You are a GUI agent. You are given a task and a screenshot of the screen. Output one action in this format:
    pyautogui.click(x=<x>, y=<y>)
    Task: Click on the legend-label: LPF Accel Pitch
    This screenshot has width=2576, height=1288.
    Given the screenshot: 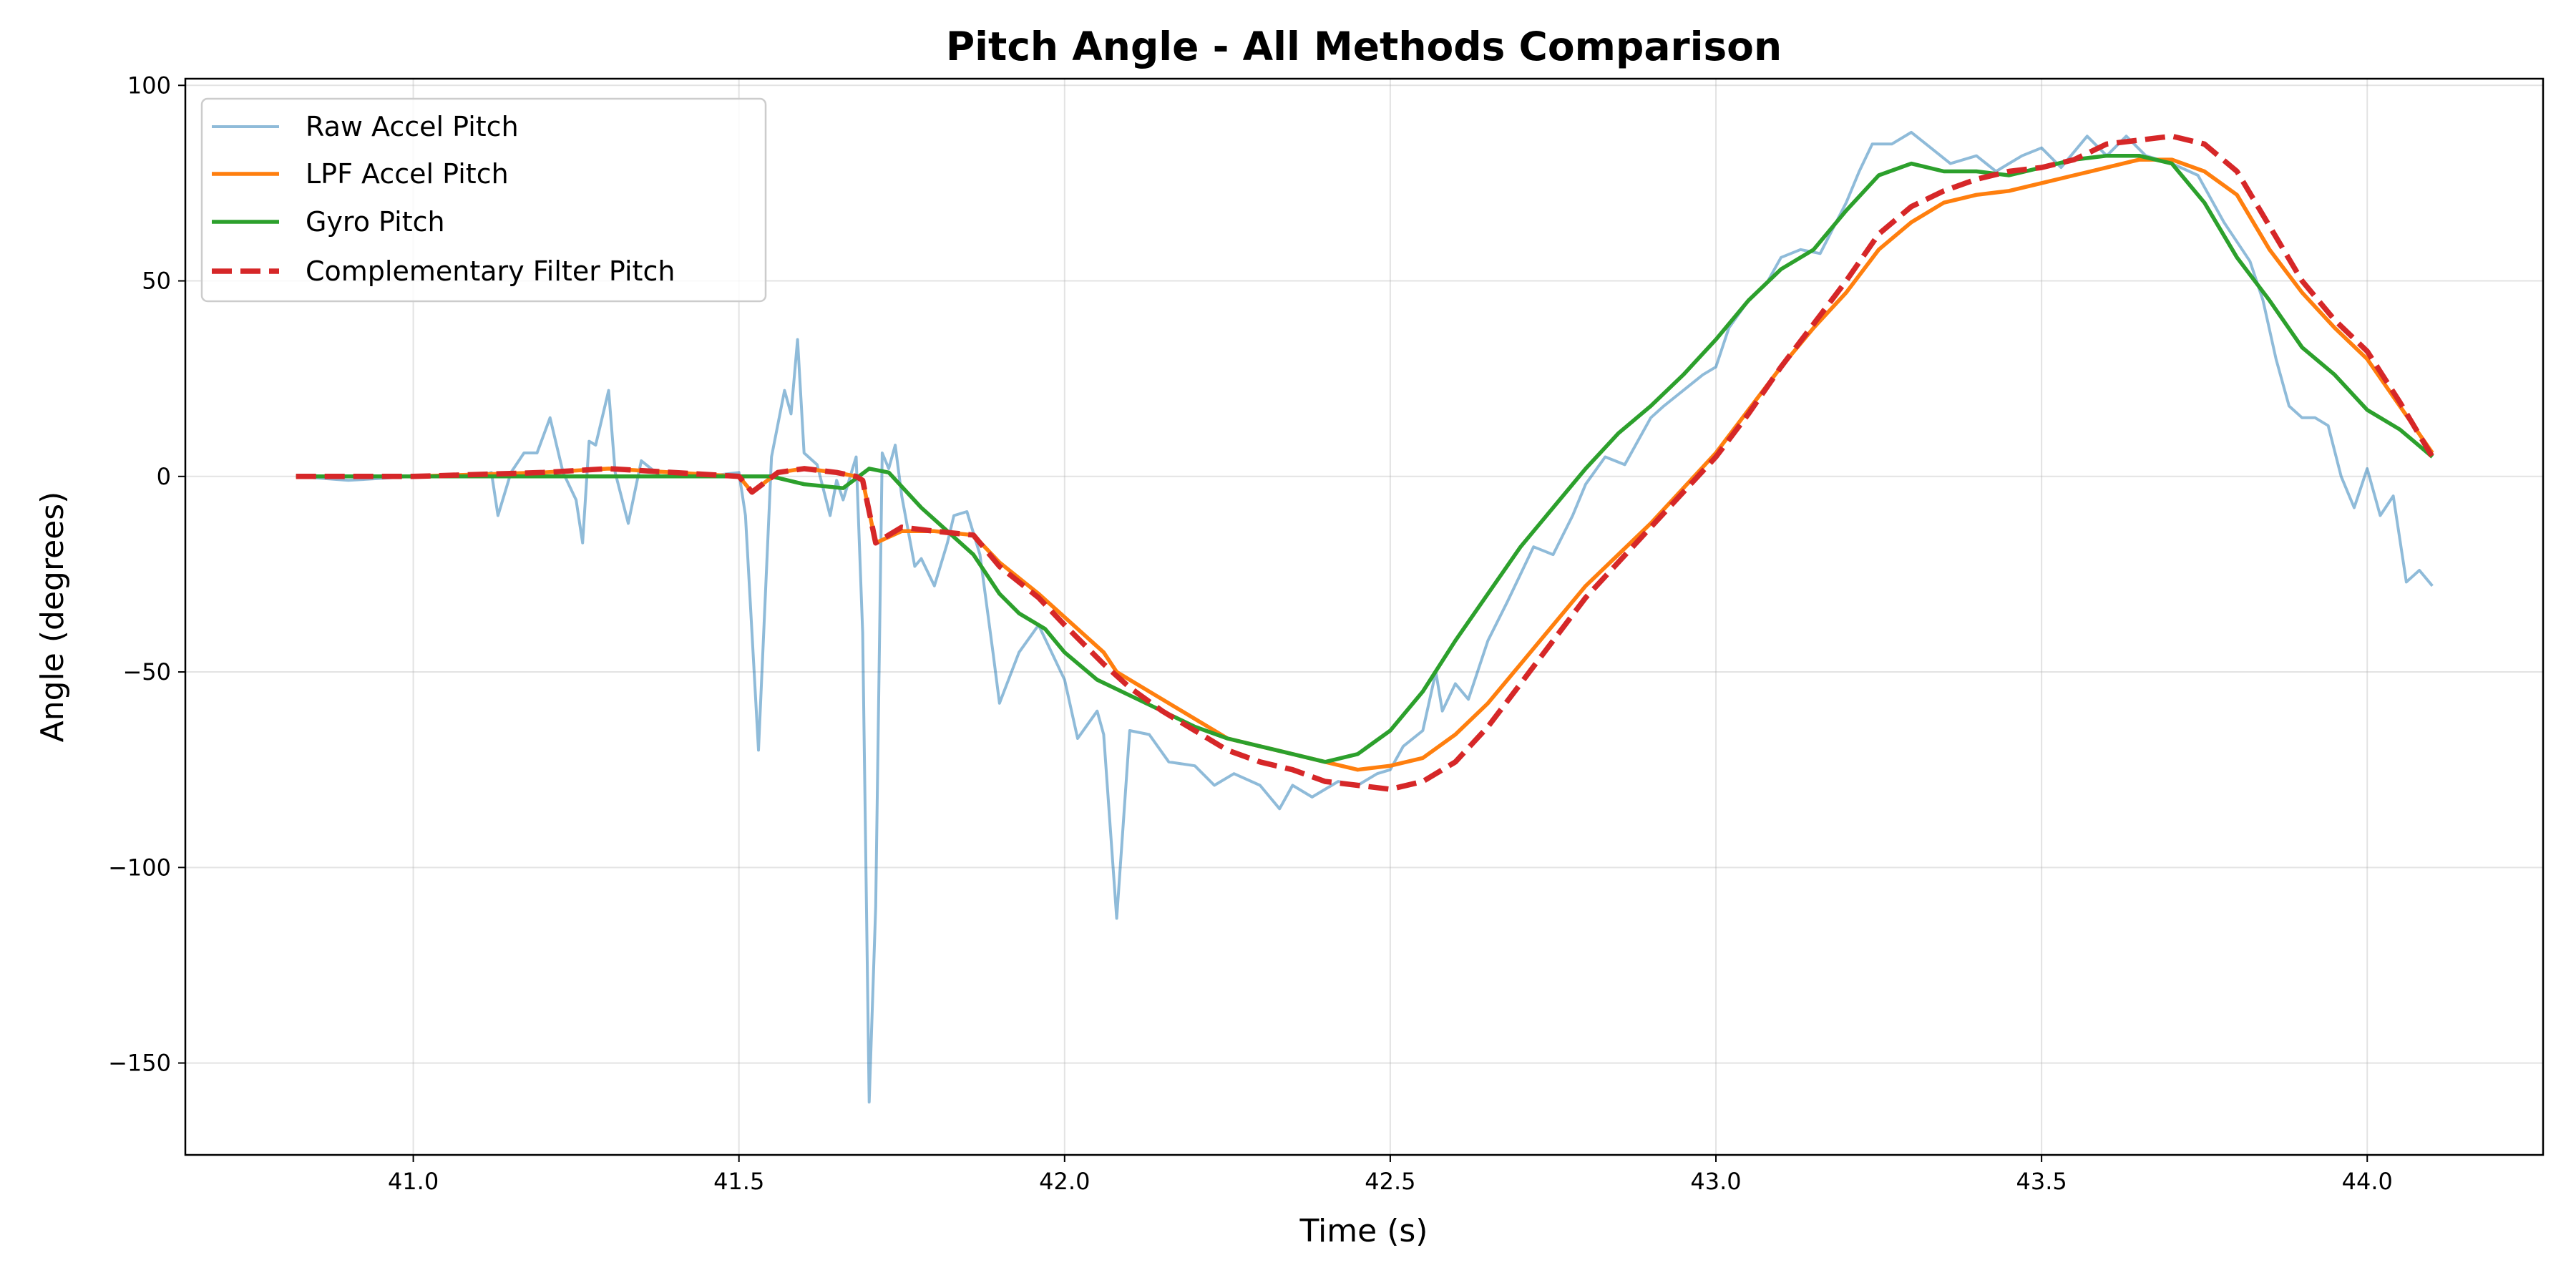 What is the action you would take?
    pyautogui.click(x=407, y=174)
    